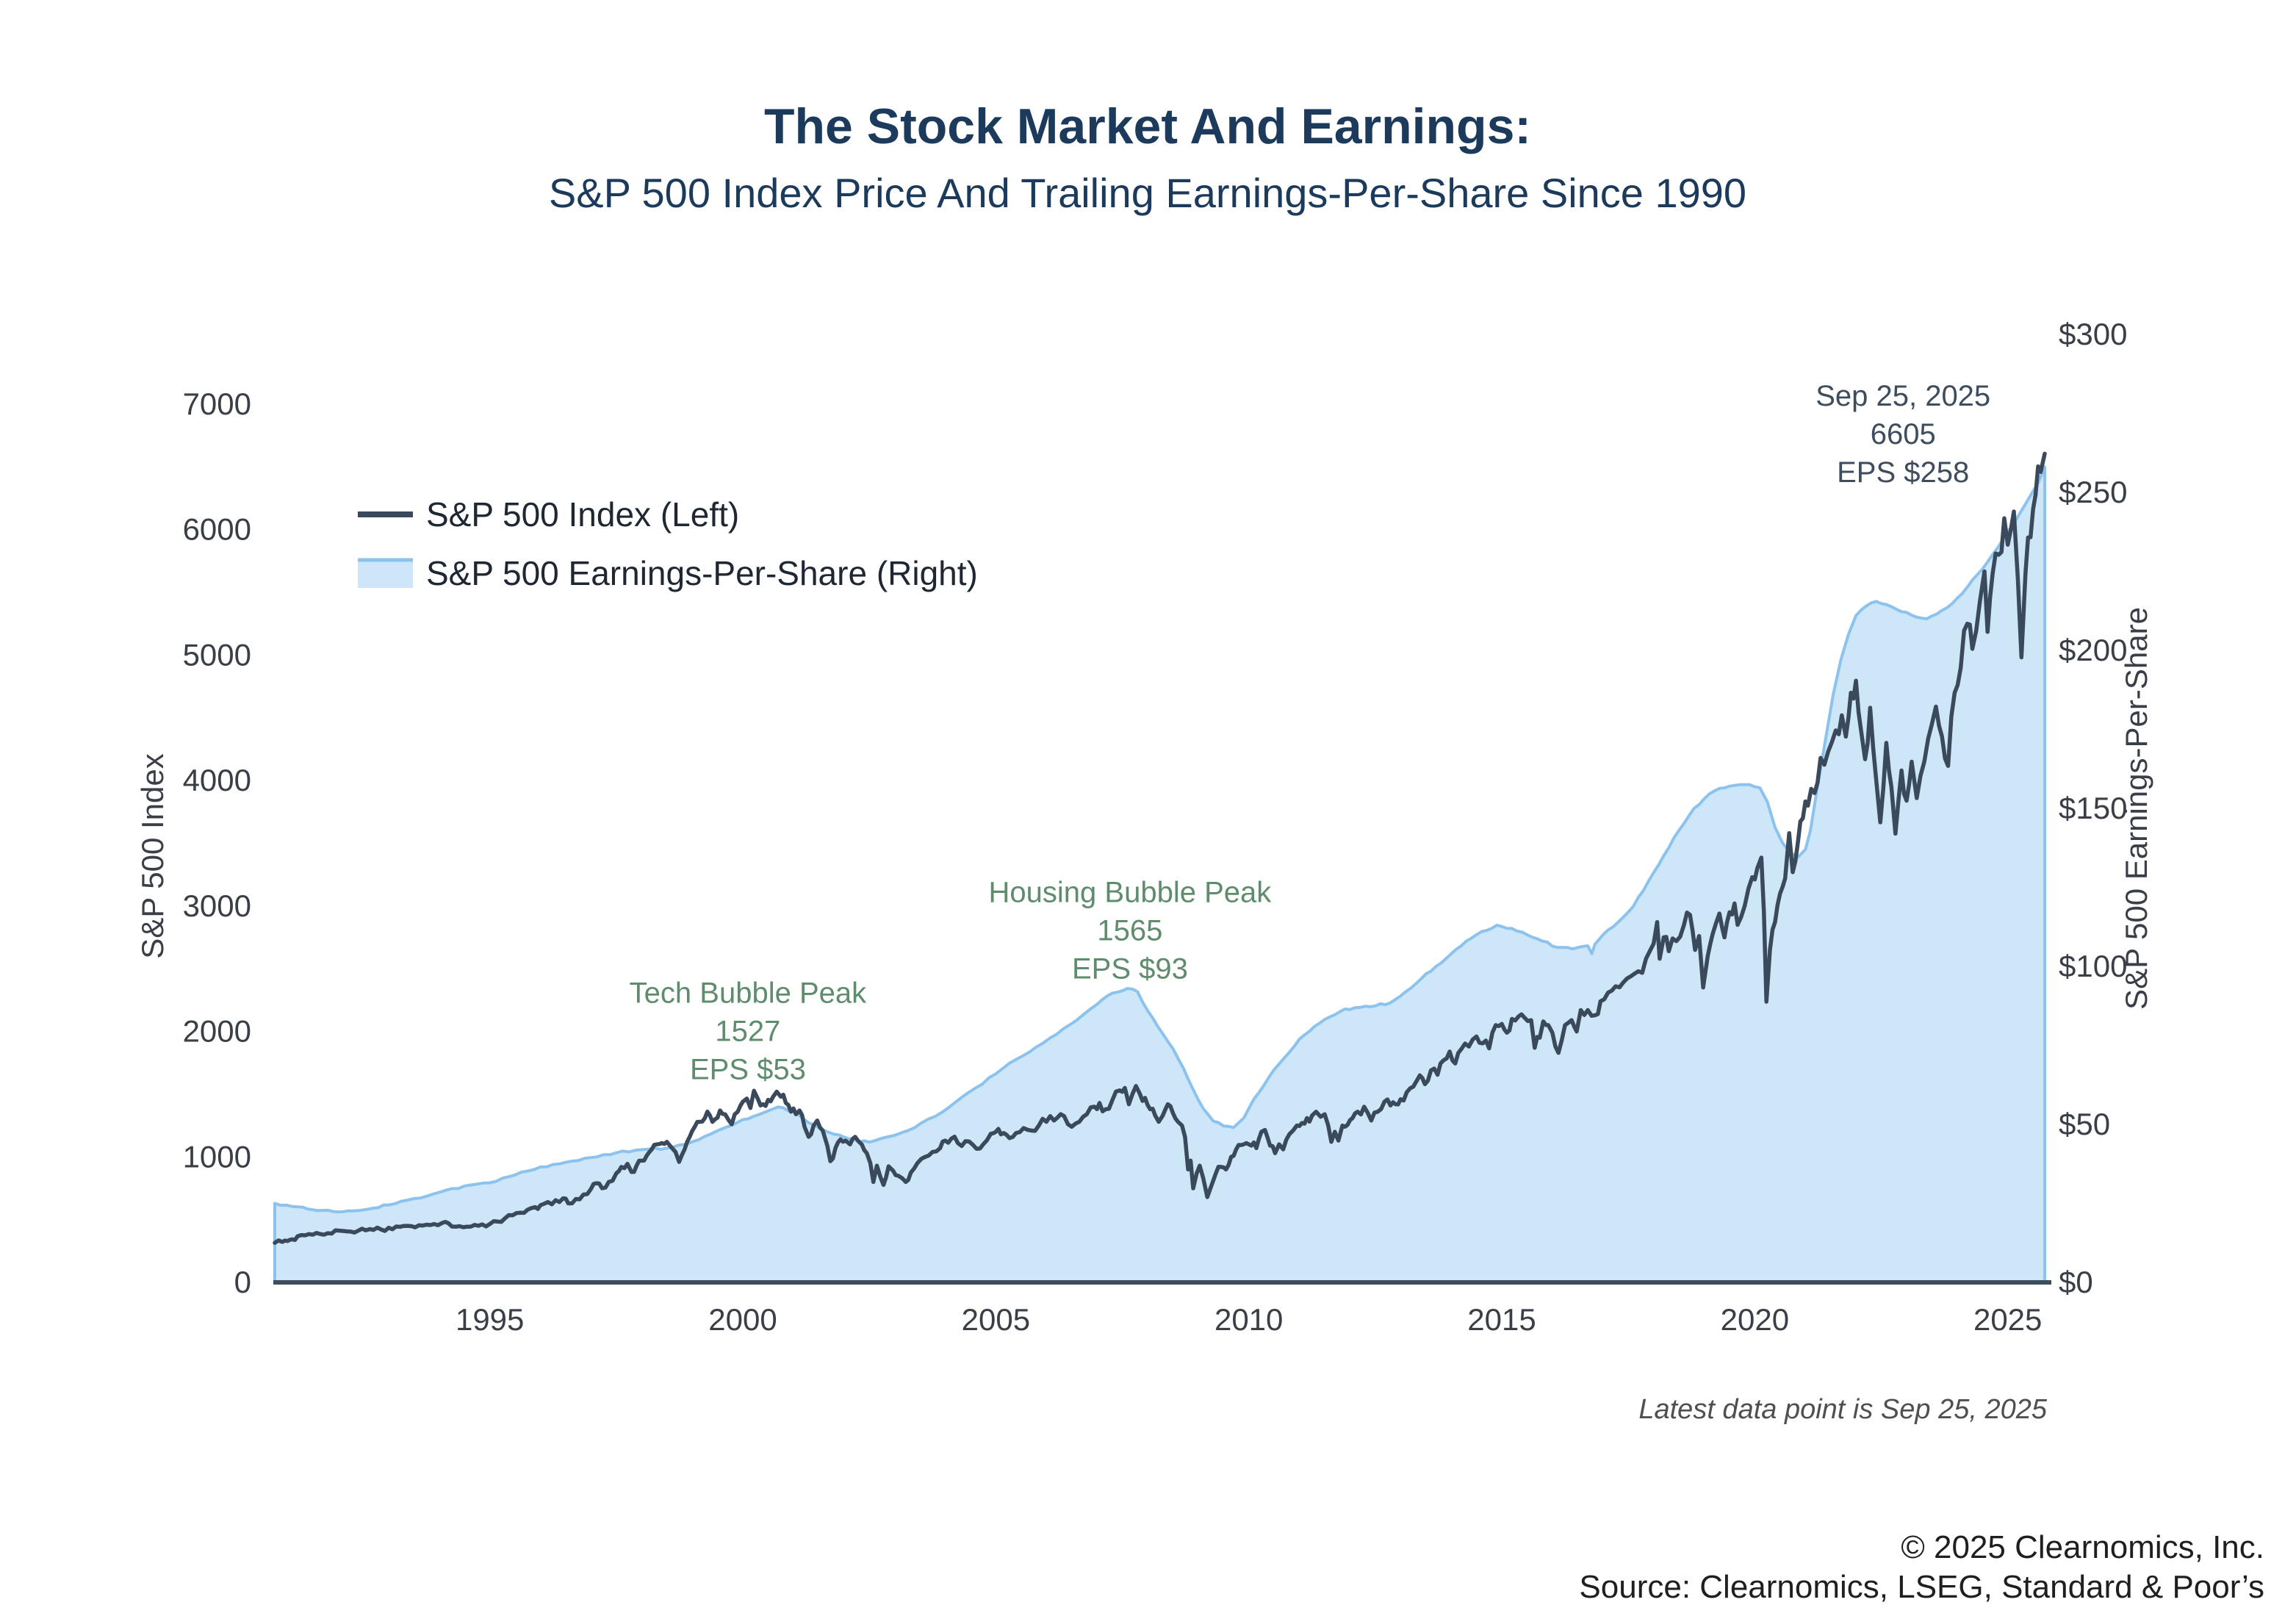 The image size is (2296, 1616). What do you see at coordinates (217, 404) in the screenshot?
I see `left-tick-7000: 7000` at bounding box center [217, 404].